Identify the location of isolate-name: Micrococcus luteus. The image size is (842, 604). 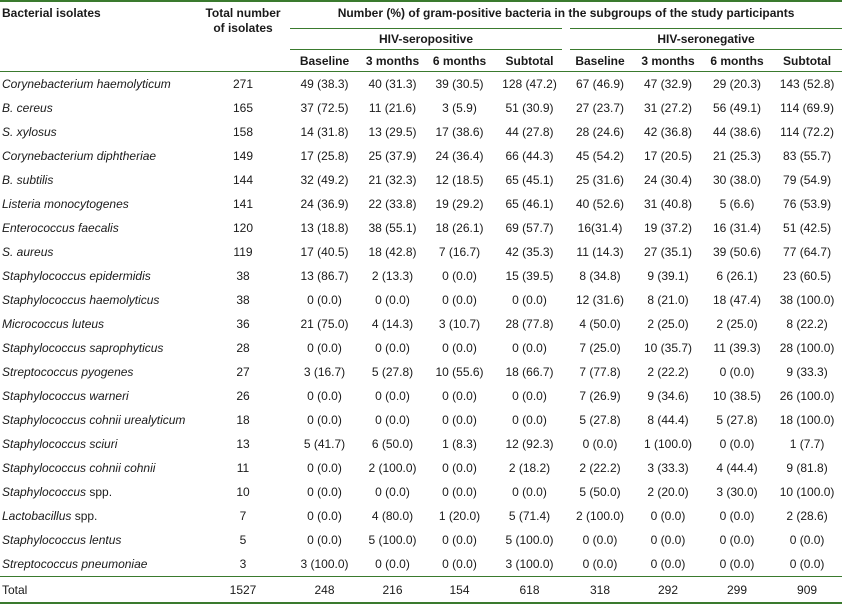
(98, 324).